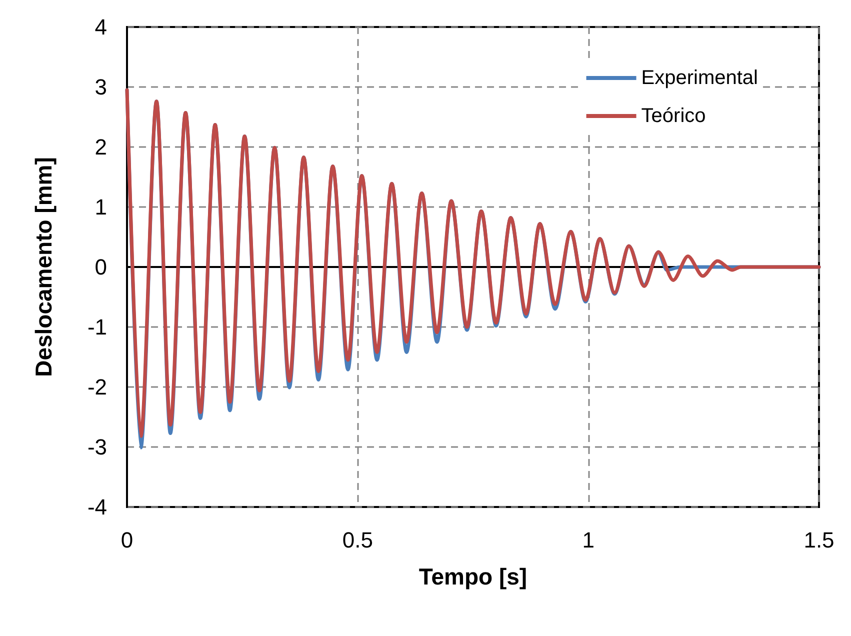 This screenshot has width=851, height=636. What do you see at coordinates (588, 540) in the screenshot?
I see `x-tick-label: 1` at bounding box center [588, 540].